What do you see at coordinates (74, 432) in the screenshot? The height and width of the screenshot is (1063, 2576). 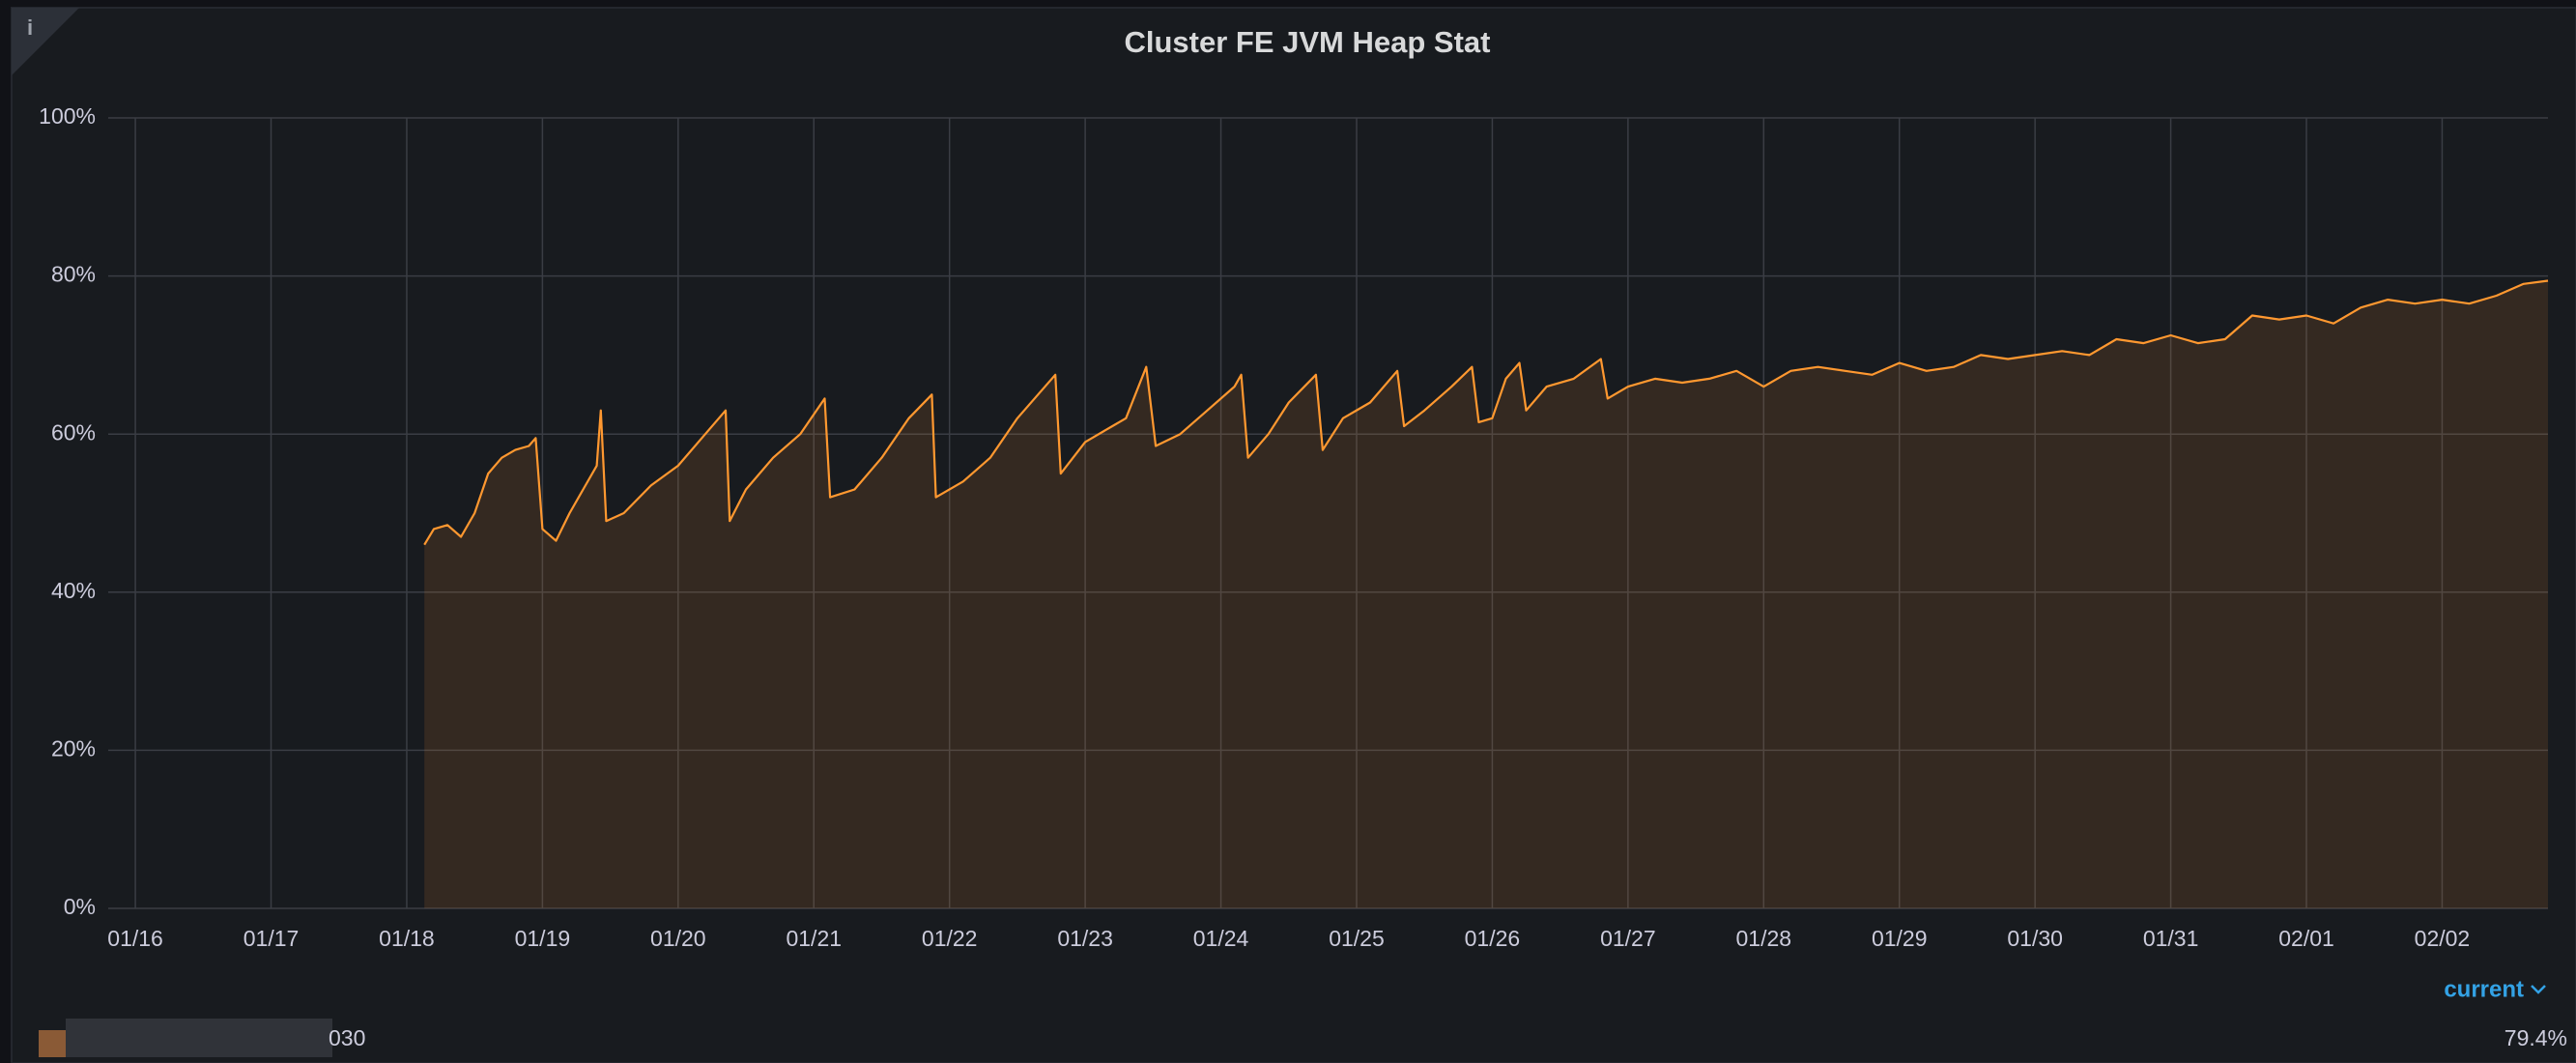 I see `y-tick-label: 60%` at bounding box center [74, 432].